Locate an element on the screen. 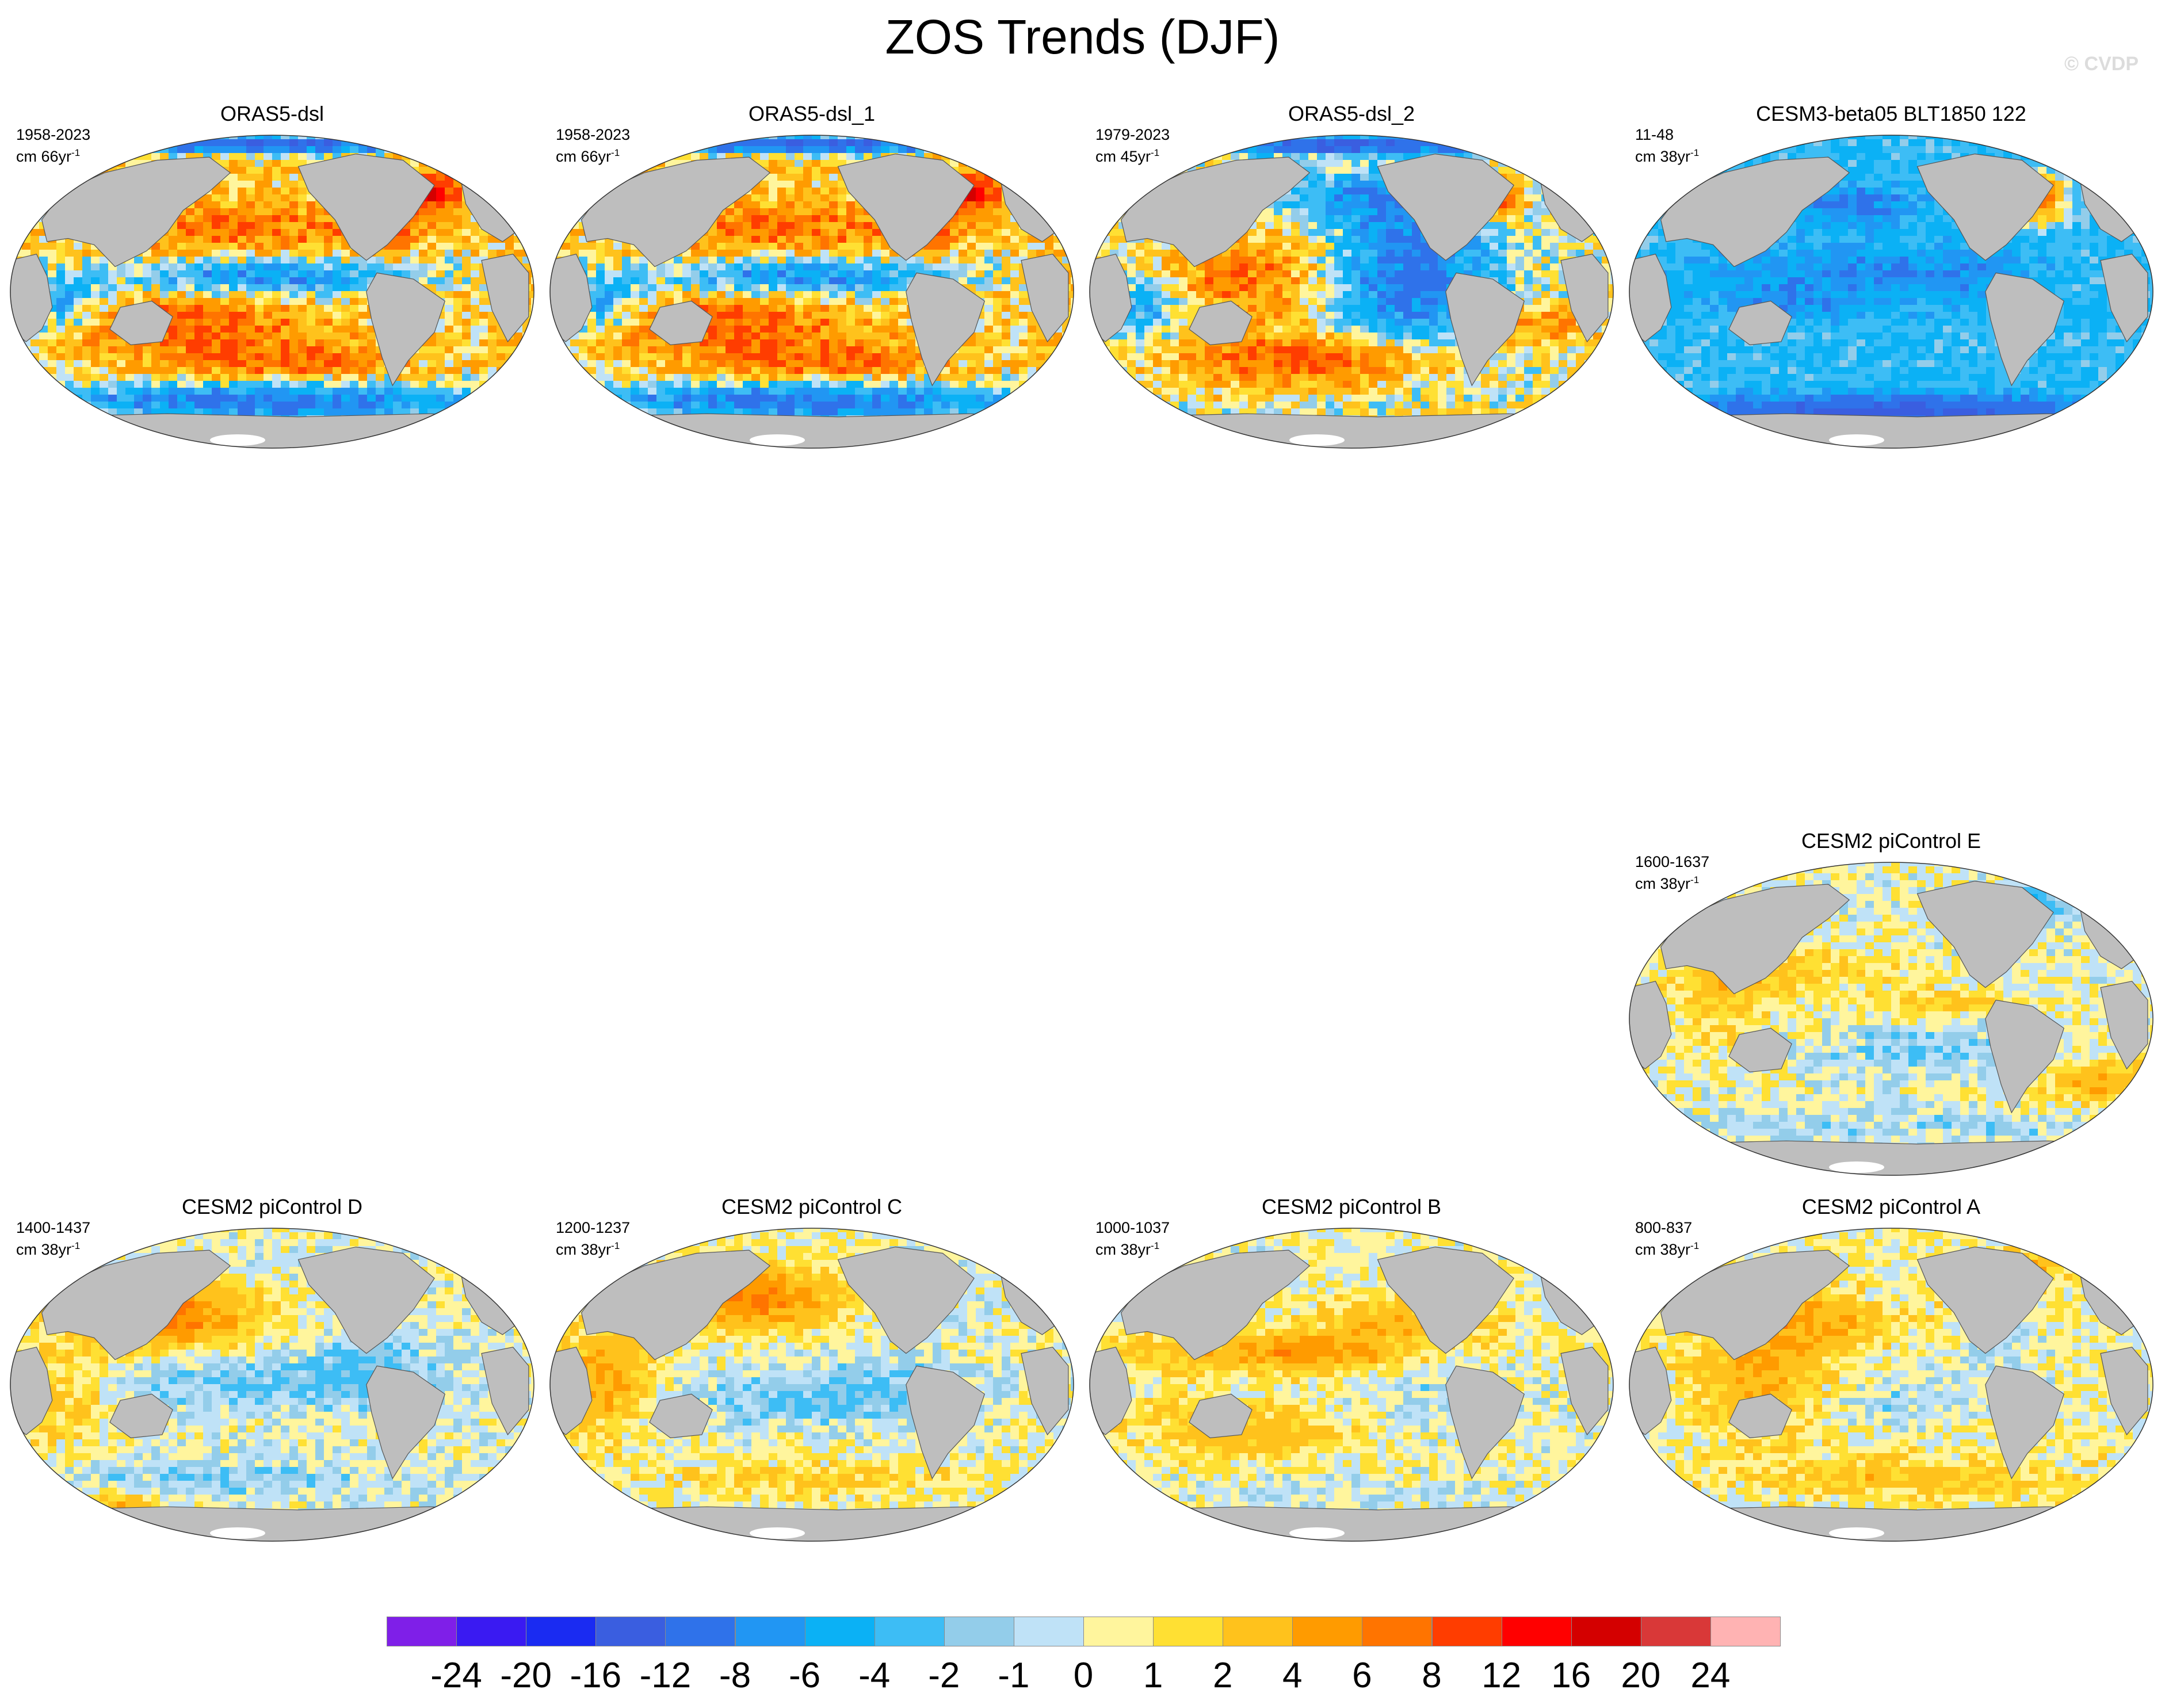 Image resolution: width=2165 pixels, height=1708 pixels. colorbar-tick-label: 24 is located at coordinates (1710, 1676).